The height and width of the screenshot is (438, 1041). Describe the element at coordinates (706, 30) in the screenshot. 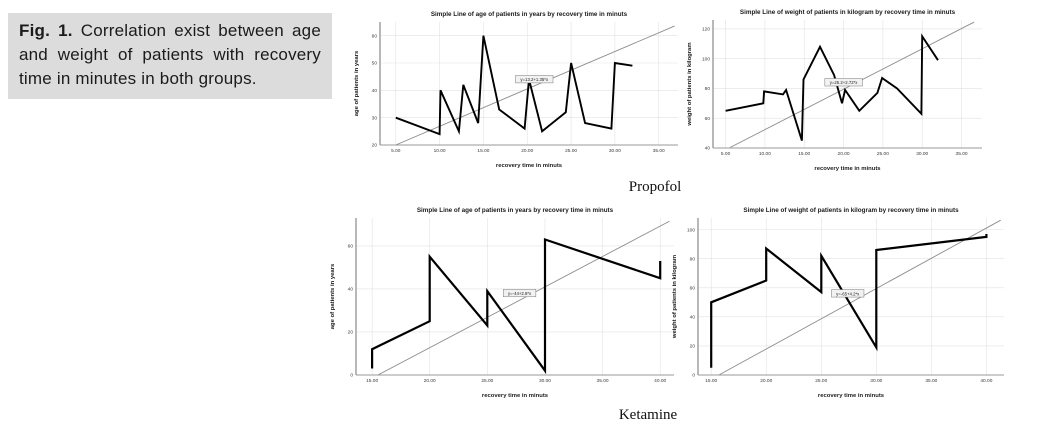

I see `y-tick-label: 120` at that location.